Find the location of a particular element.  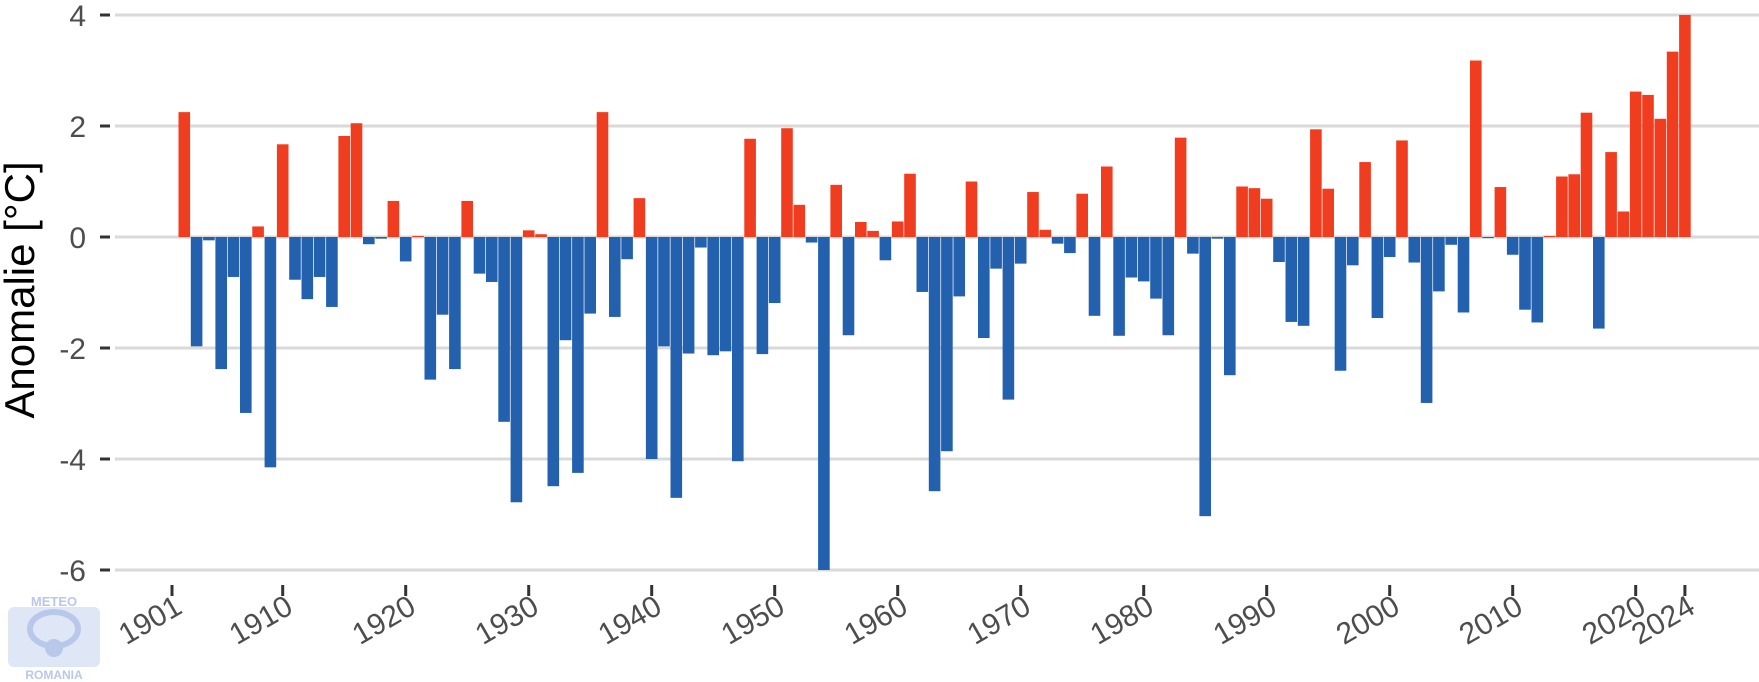

bar-1911 is located at coordinates (295, 258).